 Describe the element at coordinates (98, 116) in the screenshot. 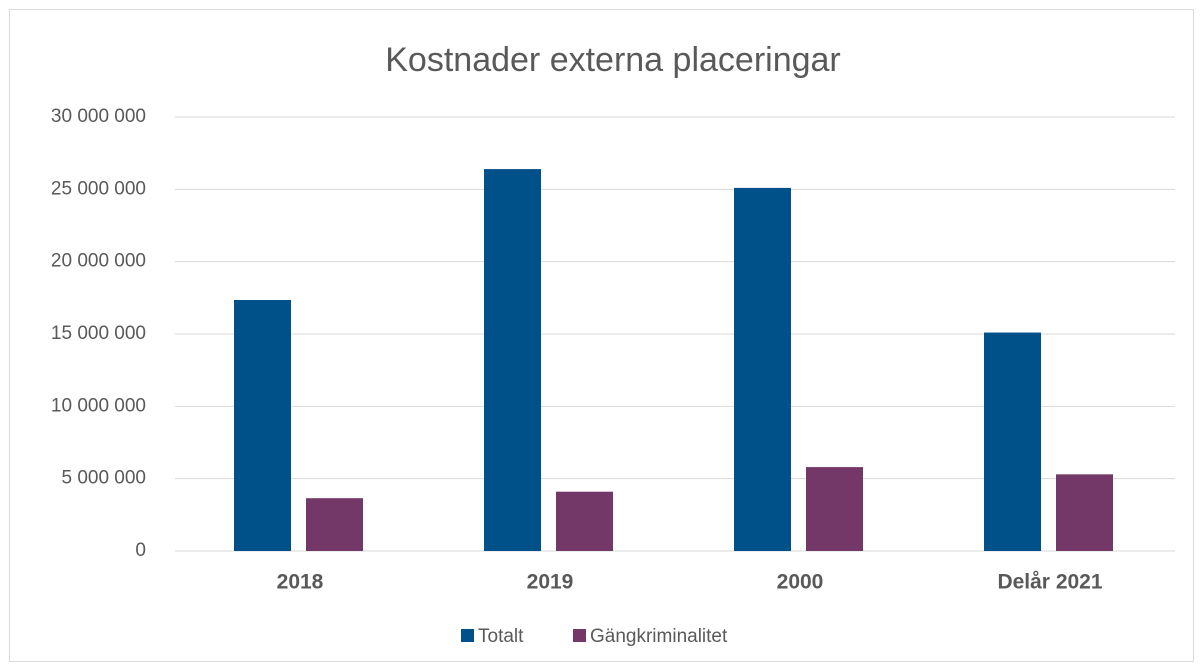

I see `y-tick-label: 30 000 000` at that location.